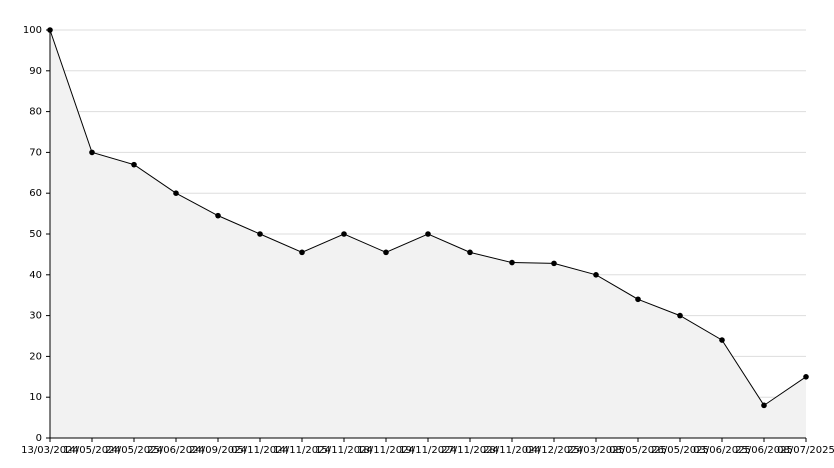  Describe the element at coordinates (512, 450) in the screenshot. I see `x-tick-label: 28/11/2024` at that location.